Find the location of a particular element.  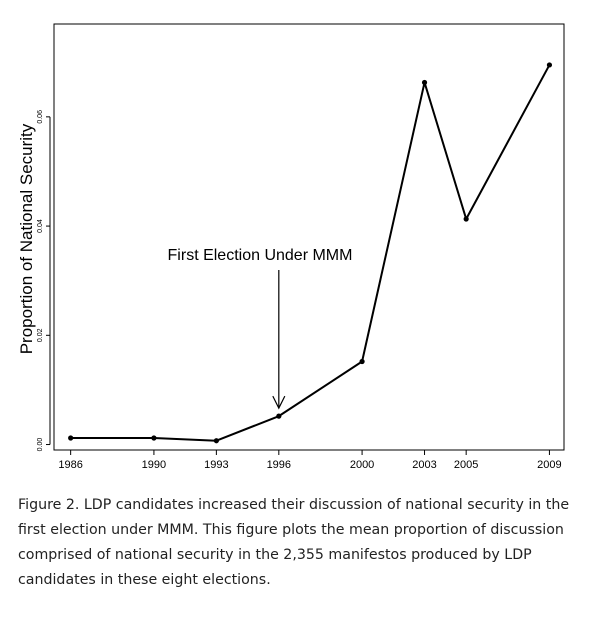

annotation-text: First Election Under MMM is located at coordinates (260, 255).